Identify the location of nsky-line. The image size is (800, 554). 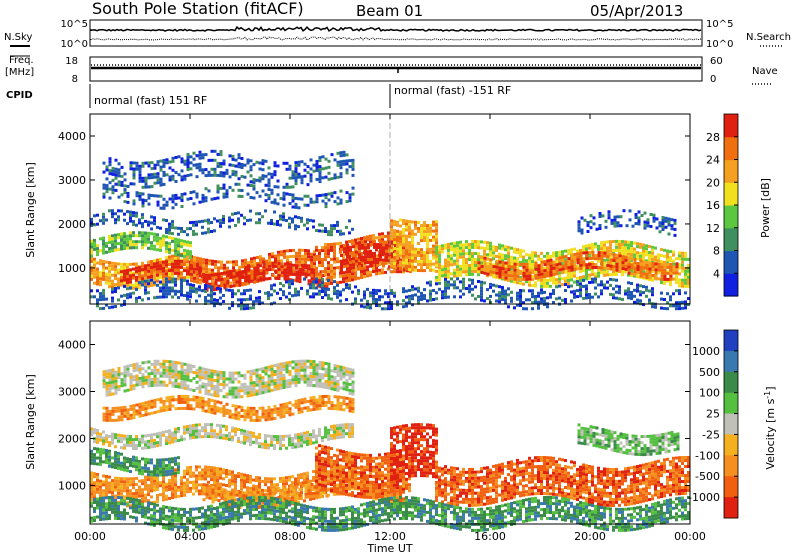
(396, 28).